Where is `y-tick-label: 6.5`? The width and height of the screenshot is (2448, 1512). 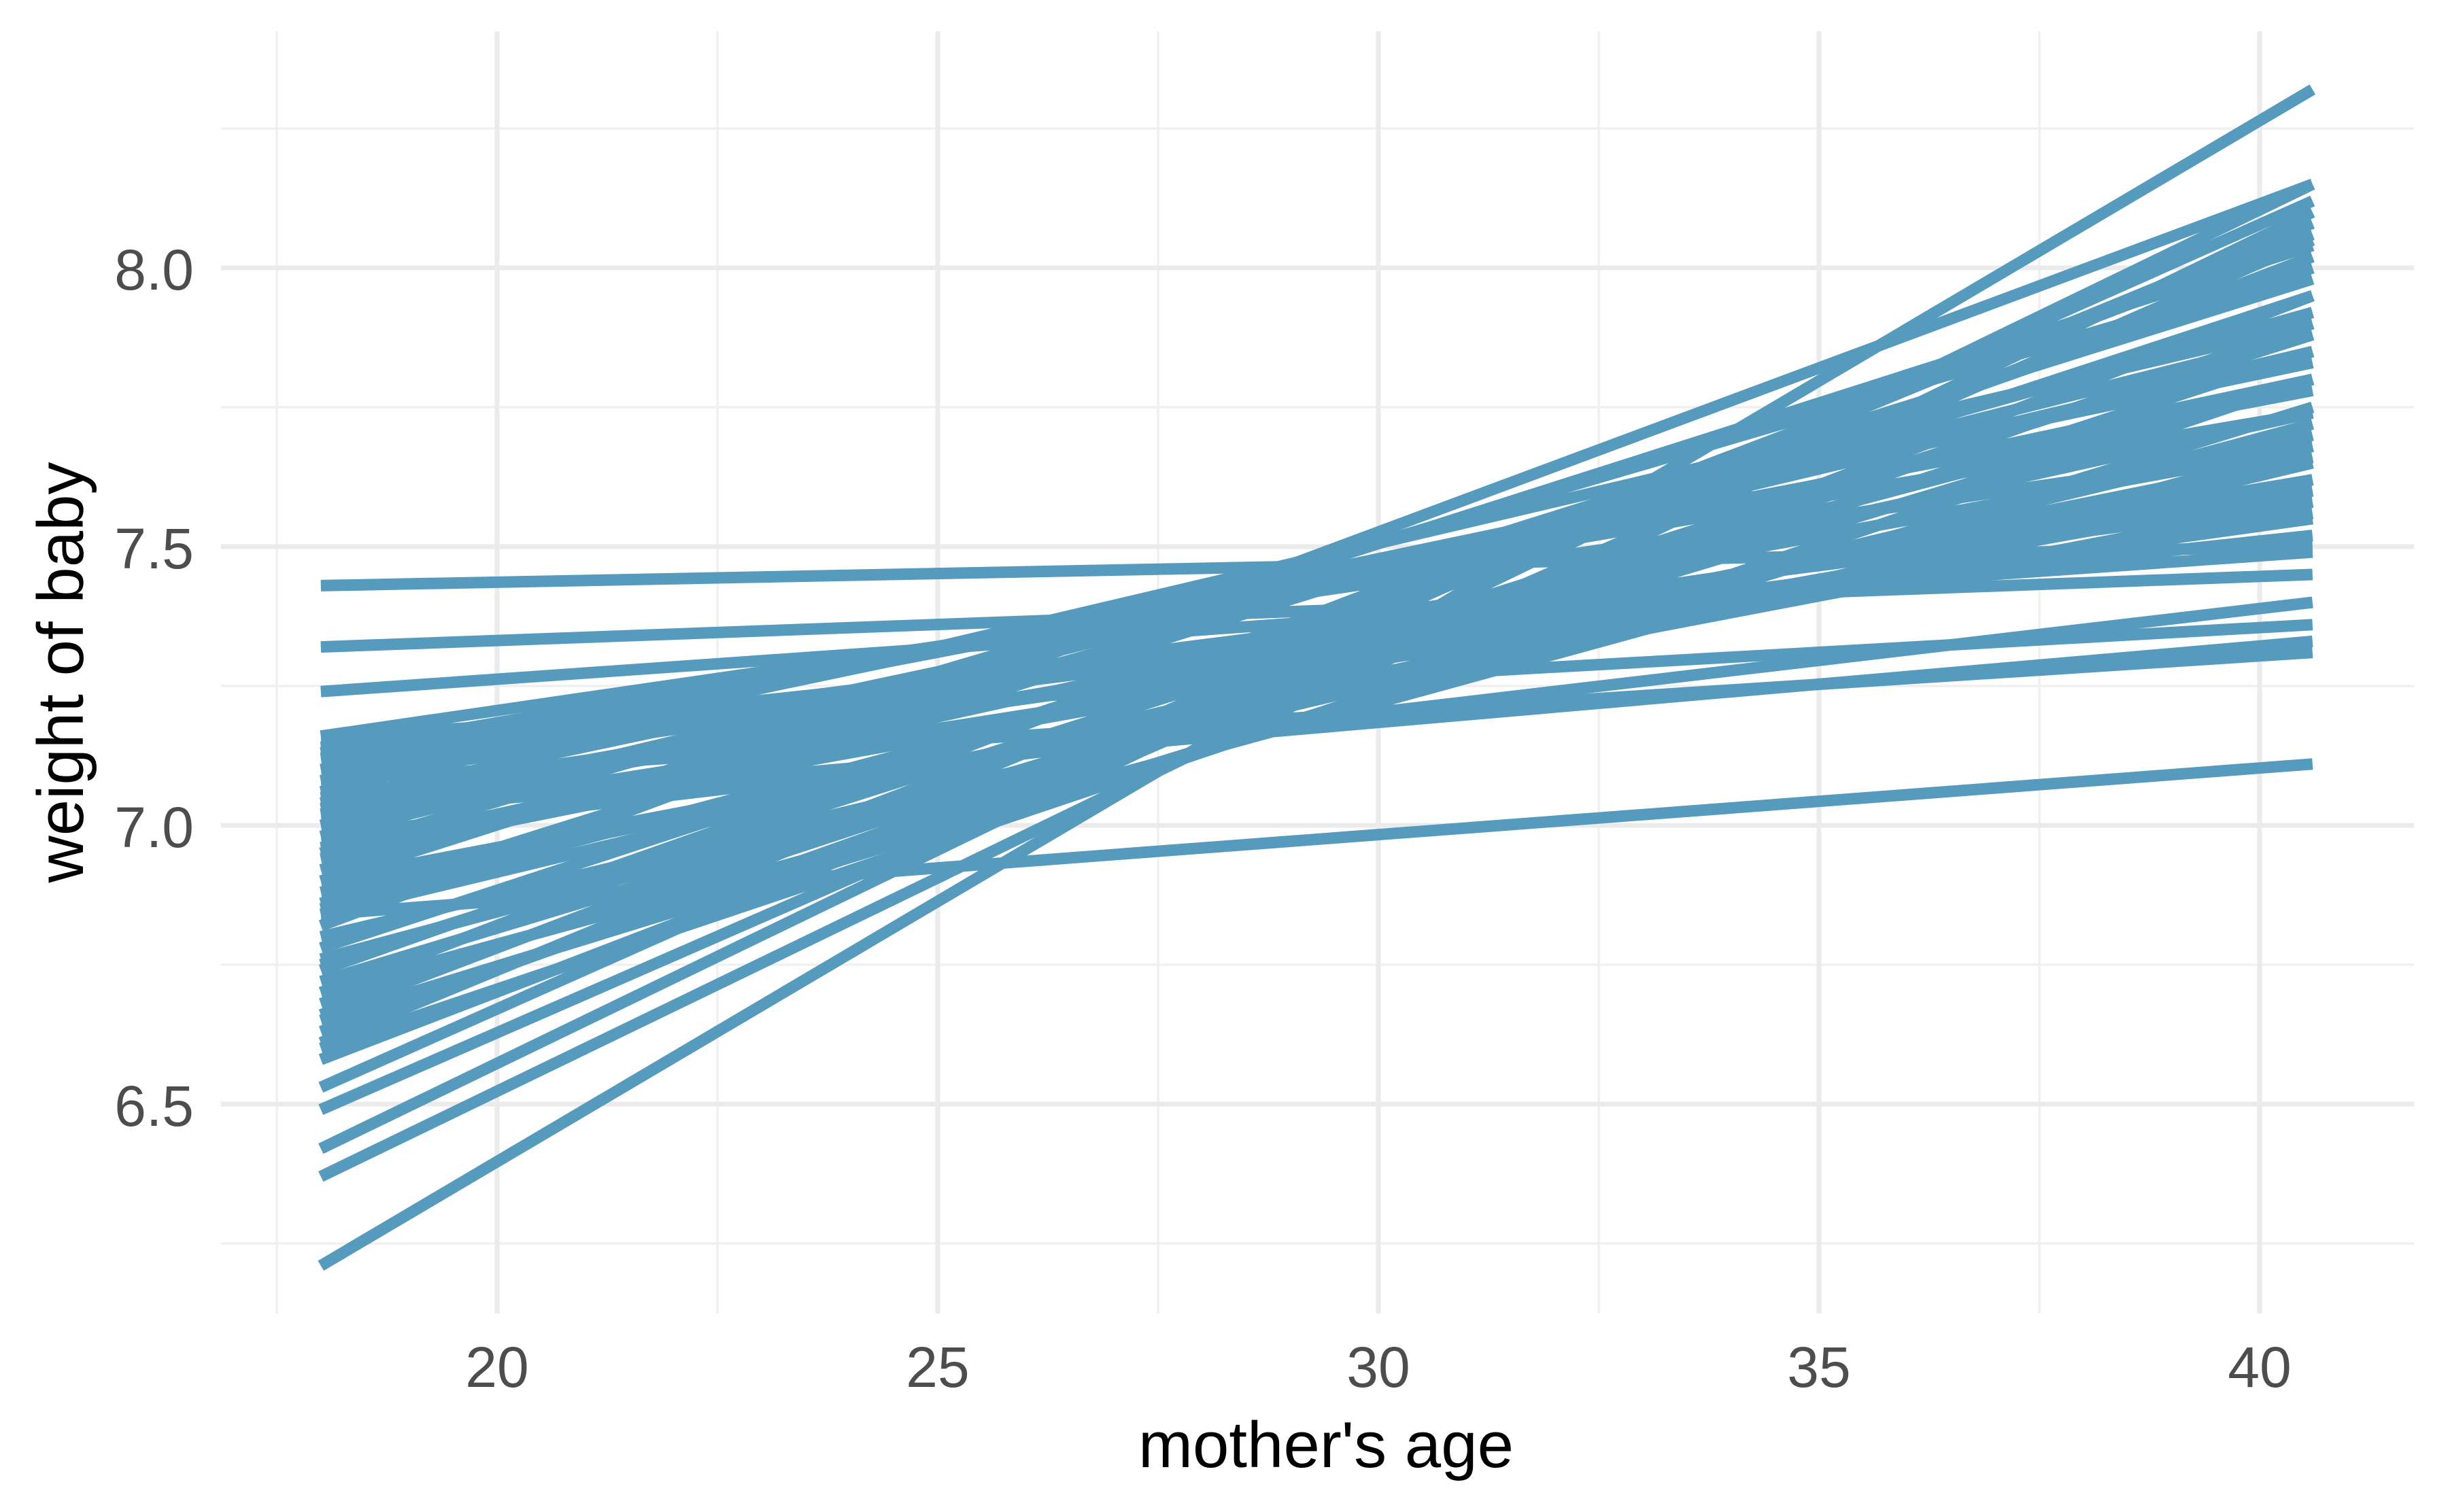
y-tick-label: 6.5 is located at coordinates (154, 1106).